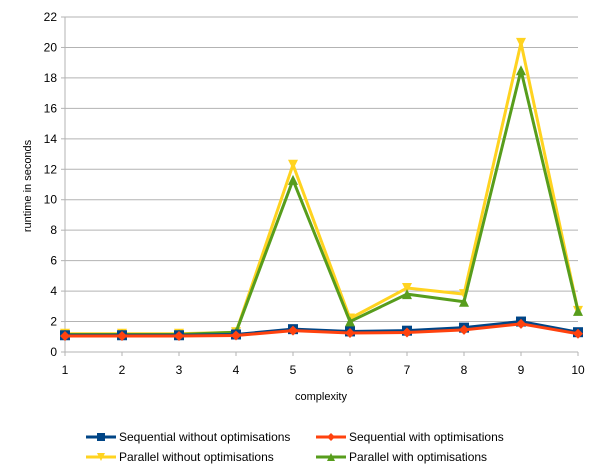 This screenshot has height=472, width=605. I want to click on series-line, so click(322, 330).